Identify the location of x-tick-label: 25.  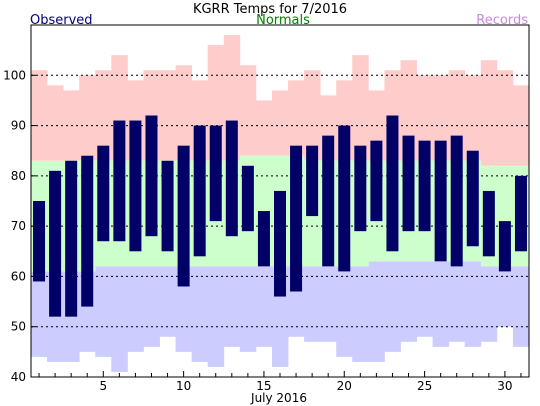
(424, 386).